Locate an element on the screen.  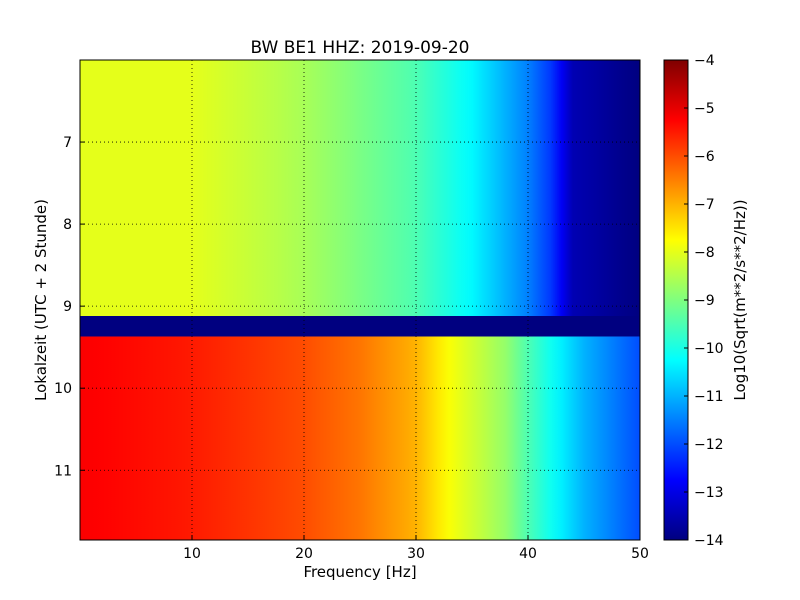
x-axis: 10 20 30 40 50 is located at coordinates (416, 548).